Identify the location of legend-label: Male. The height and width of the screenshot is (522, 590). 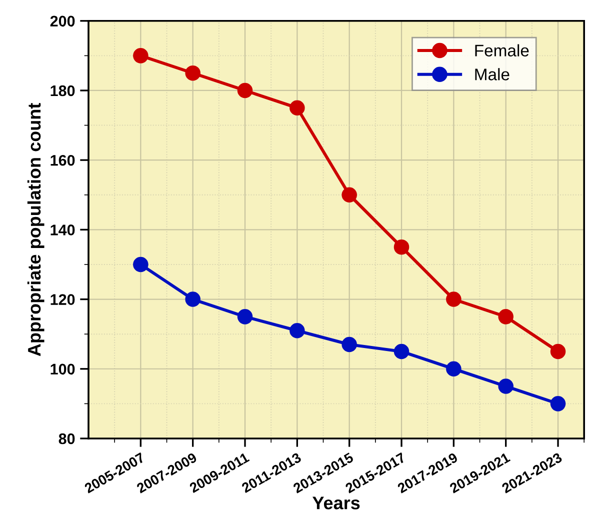
(492, 74).